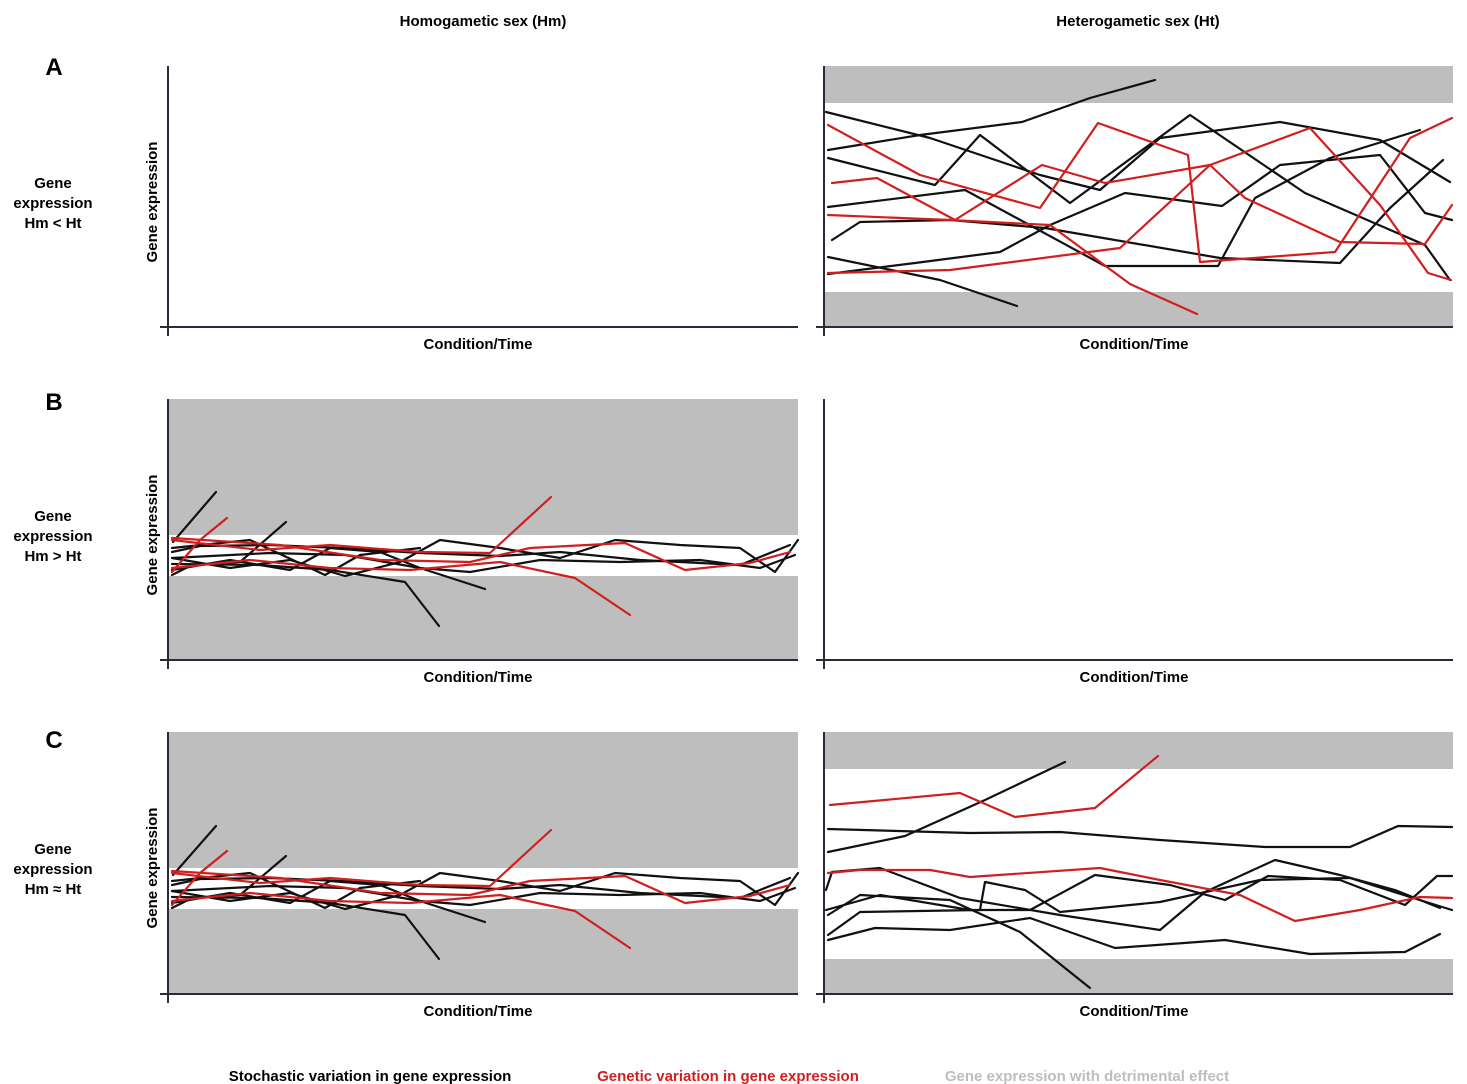  I want to click on panel-a-hm: Gene expression Condition/Time, so click(471, 209).